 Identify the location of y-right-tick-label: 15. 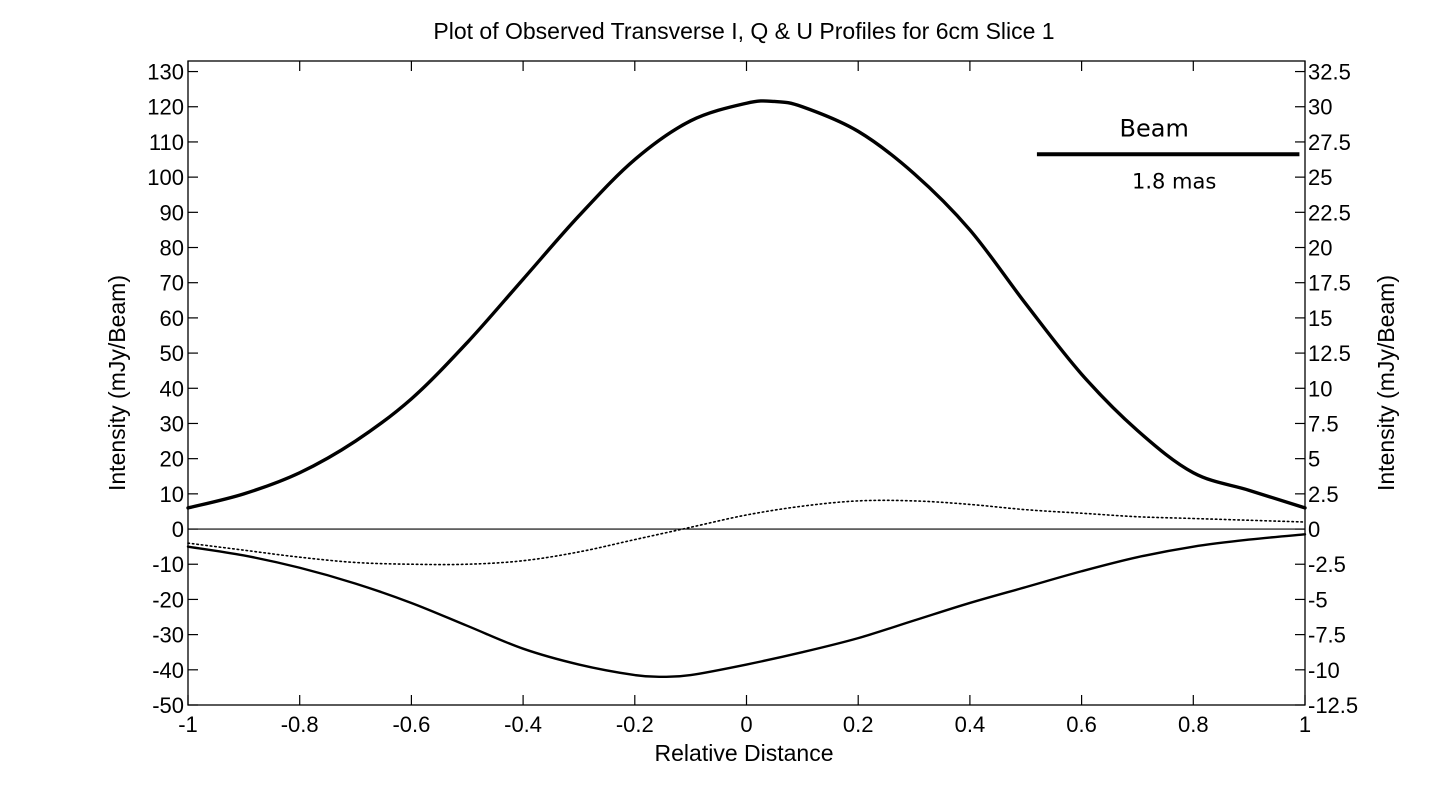
(1320, 318).